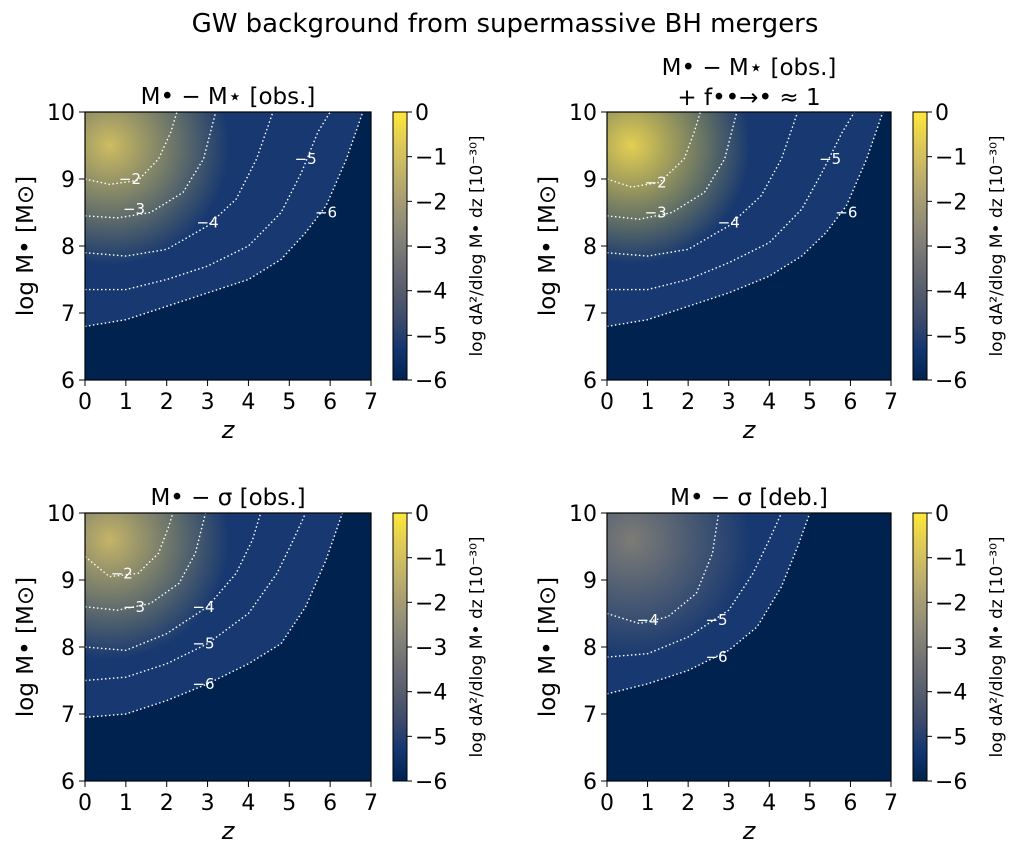 The width and height of the screenshot is (1010, 855). I want to click on panel-title: M• − σ [deb.], so click(749, 498).